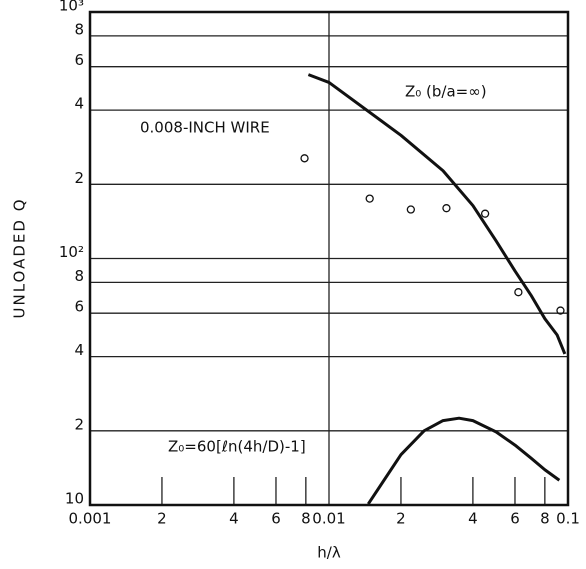 Image resolution: width=586 pixels, height=569 pixels. I want to click on x-tick-label: 0.01, so click(328, 519).